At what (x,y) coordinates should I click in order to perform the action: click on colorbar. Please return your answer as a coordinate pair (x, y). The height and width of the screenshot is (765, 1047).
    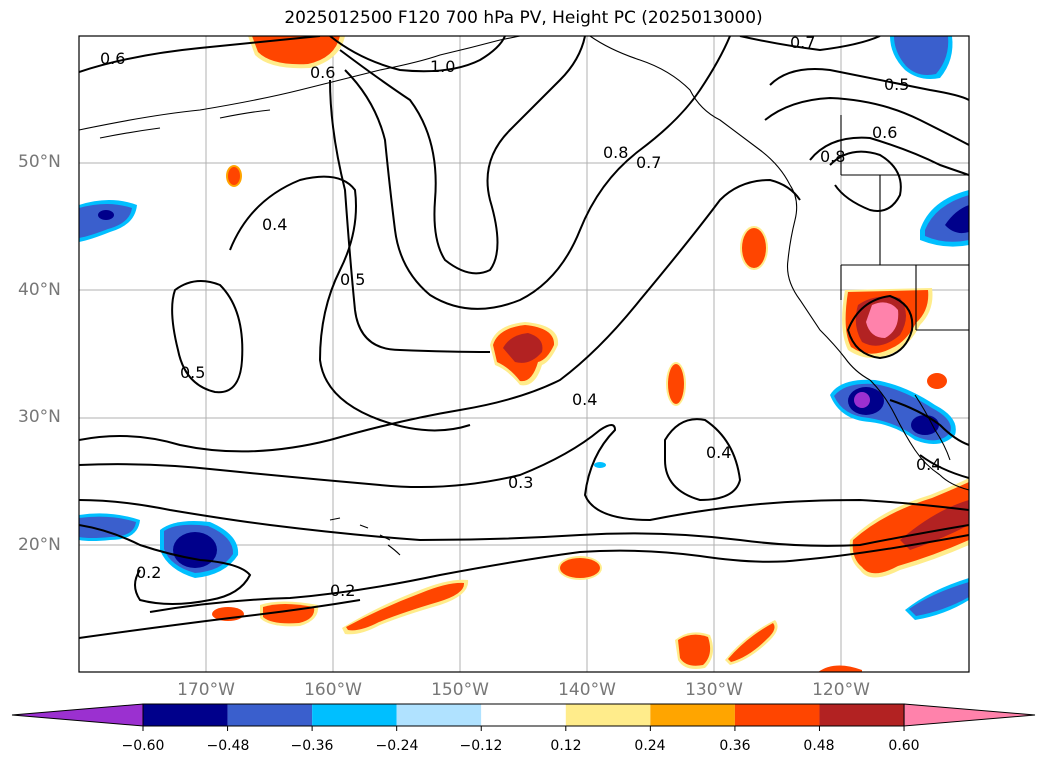
    Looking at the image, I should click on (523, 717).